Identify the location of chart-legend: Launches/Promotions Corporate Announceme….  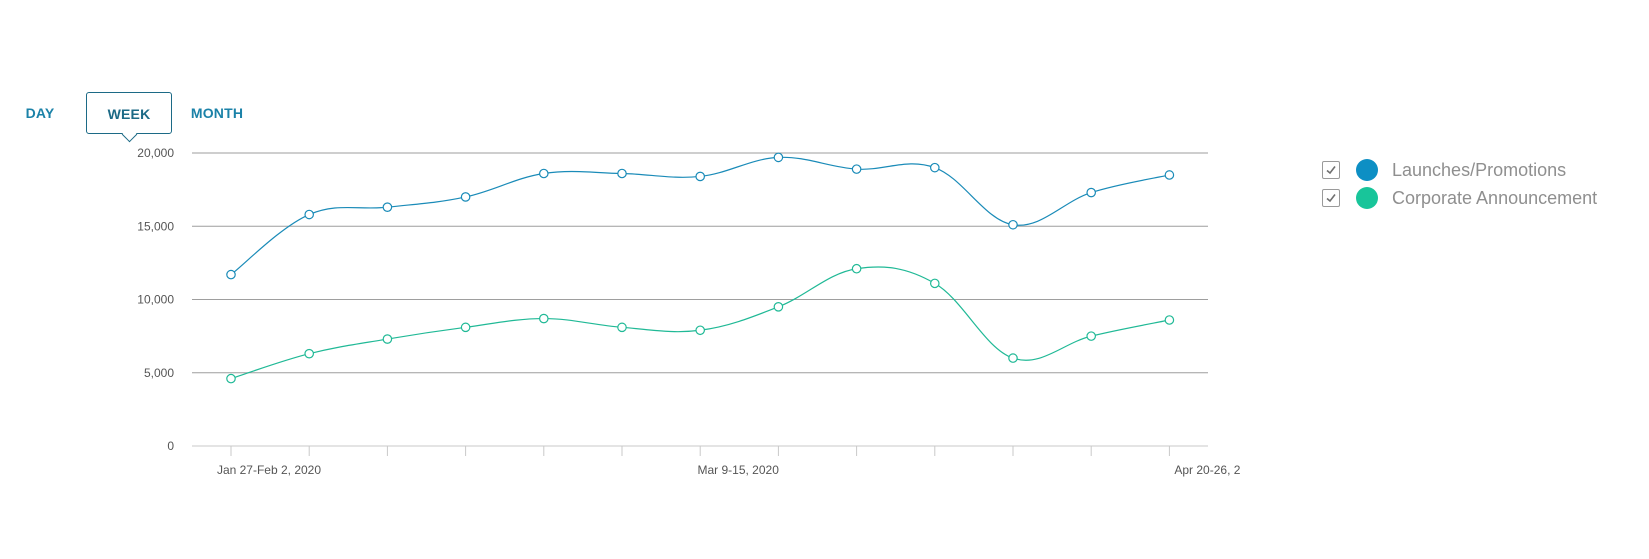
(1482, 184).